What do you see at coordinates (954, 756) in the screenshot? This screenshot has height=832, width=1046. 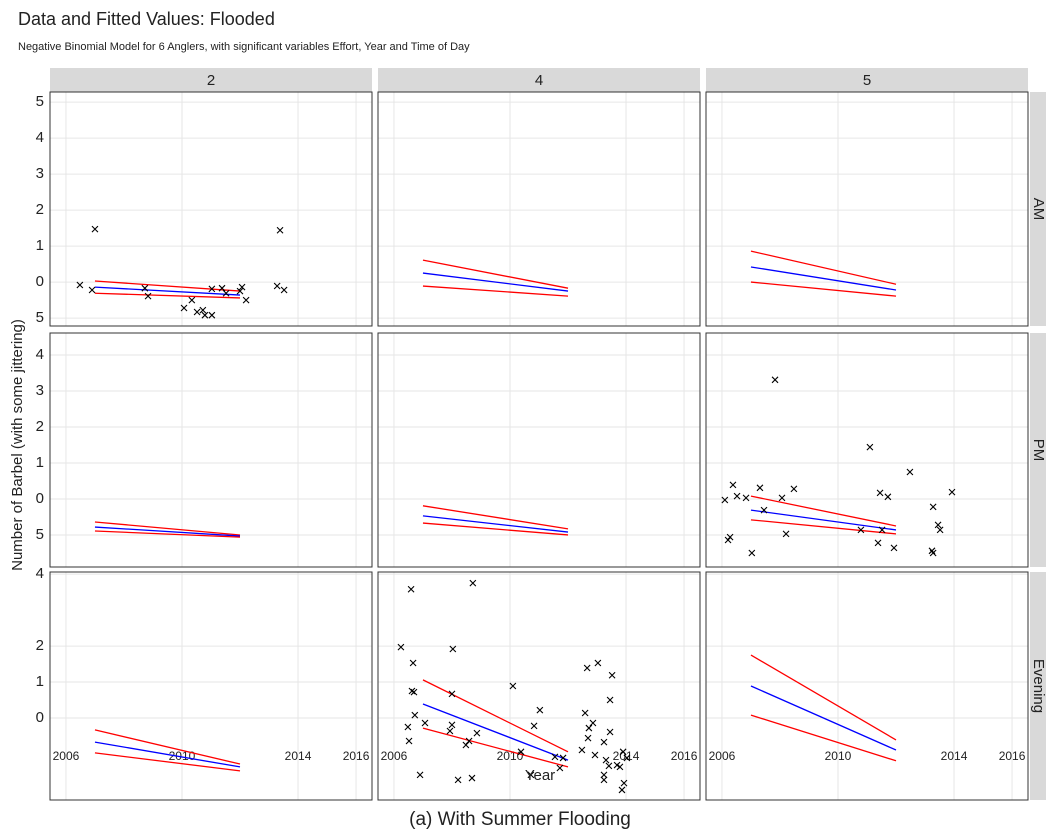 I see `x-tick-label: 2014` at bounding box center [954, 756].